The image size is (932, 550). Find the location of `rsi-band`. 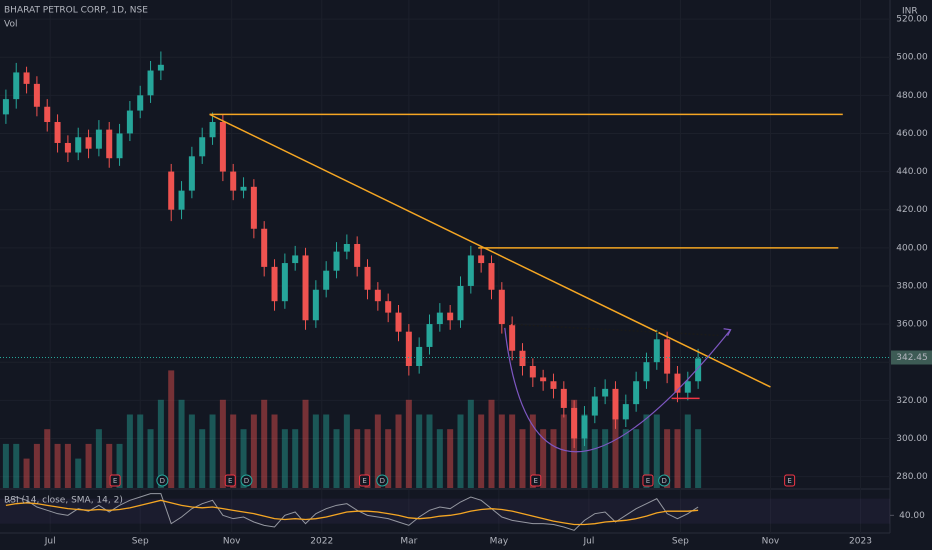

rsi-band is located at coordinates (445, 511).